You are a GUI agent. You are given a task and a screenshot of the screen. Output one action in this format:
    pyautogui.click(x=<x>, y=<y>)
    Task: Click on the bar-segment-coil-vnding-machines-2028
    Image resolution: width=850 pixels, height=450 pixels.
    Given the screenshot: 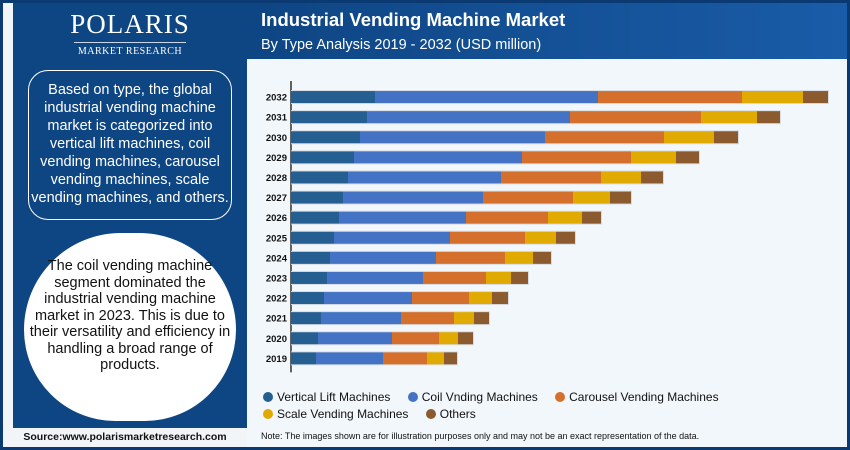 What is the action you would take?
    pyautogui.click(x=424, y=177)
    